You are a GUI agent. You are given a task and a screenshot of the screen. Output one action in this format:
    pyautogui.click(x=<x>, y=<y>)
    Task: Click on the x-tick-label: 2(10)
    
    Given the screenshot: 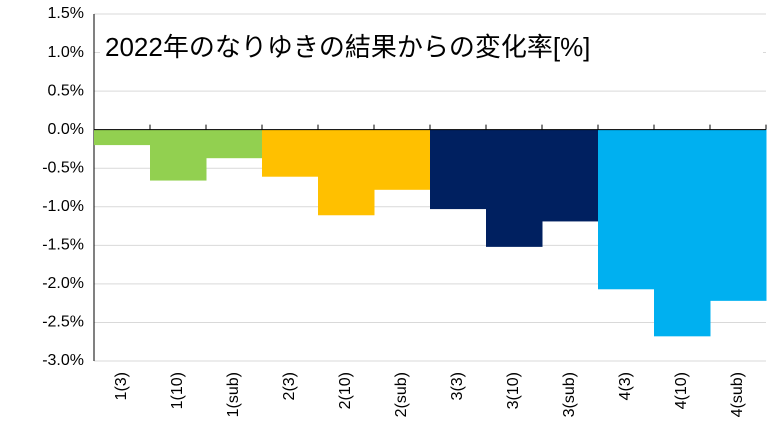 What is the action you would take?
    pyautogui.click(x=345, y=390)
    